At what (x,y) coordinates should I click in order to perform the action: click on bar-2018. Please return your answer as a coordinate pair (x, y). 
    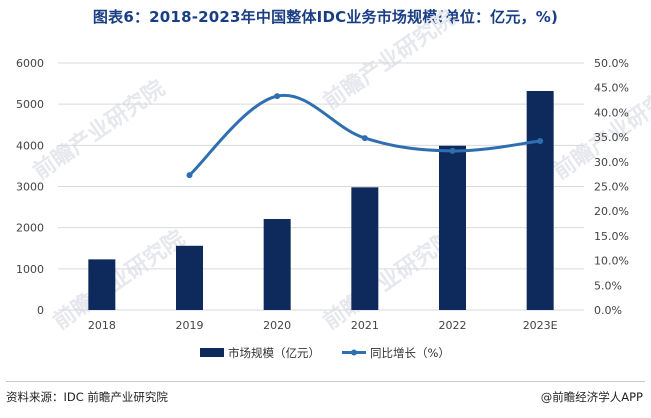
    Looking at the image, I should click on (102, 284).